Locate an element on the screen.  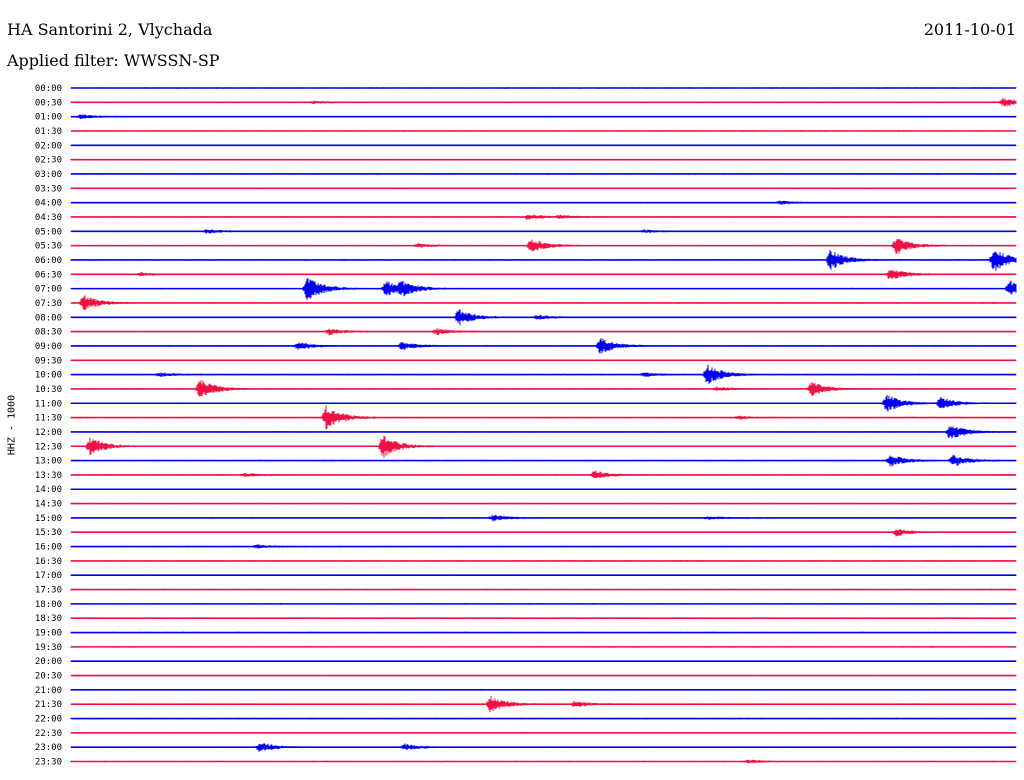
trace-time-label: 17:30 is located at coordinates (48, 591).